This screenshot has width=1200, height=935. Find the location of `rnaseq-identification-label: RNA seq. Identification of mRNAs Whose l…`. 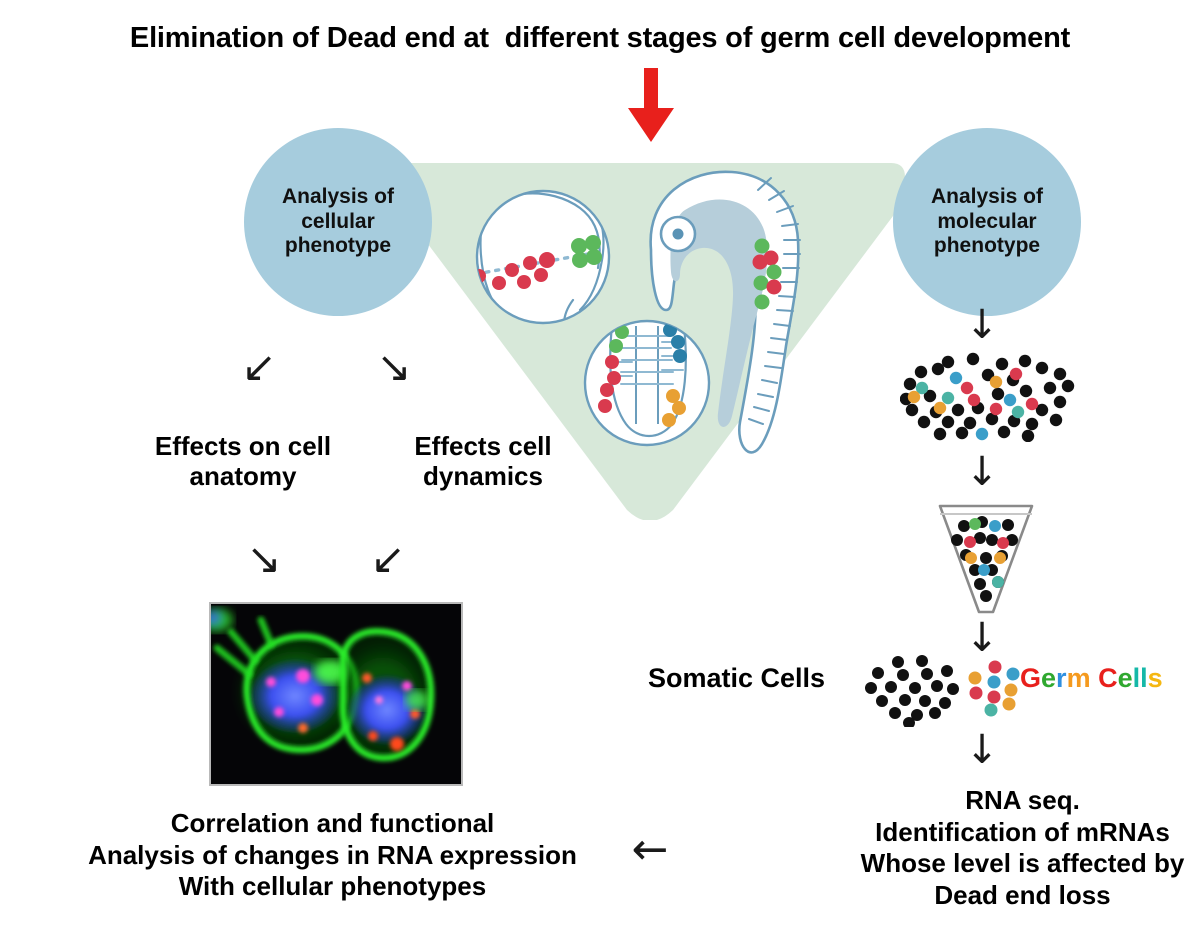

rnaseq-identification-label: RNA seq. Identification of mRNAs Whose l… is located at coordinates (1022, 848).